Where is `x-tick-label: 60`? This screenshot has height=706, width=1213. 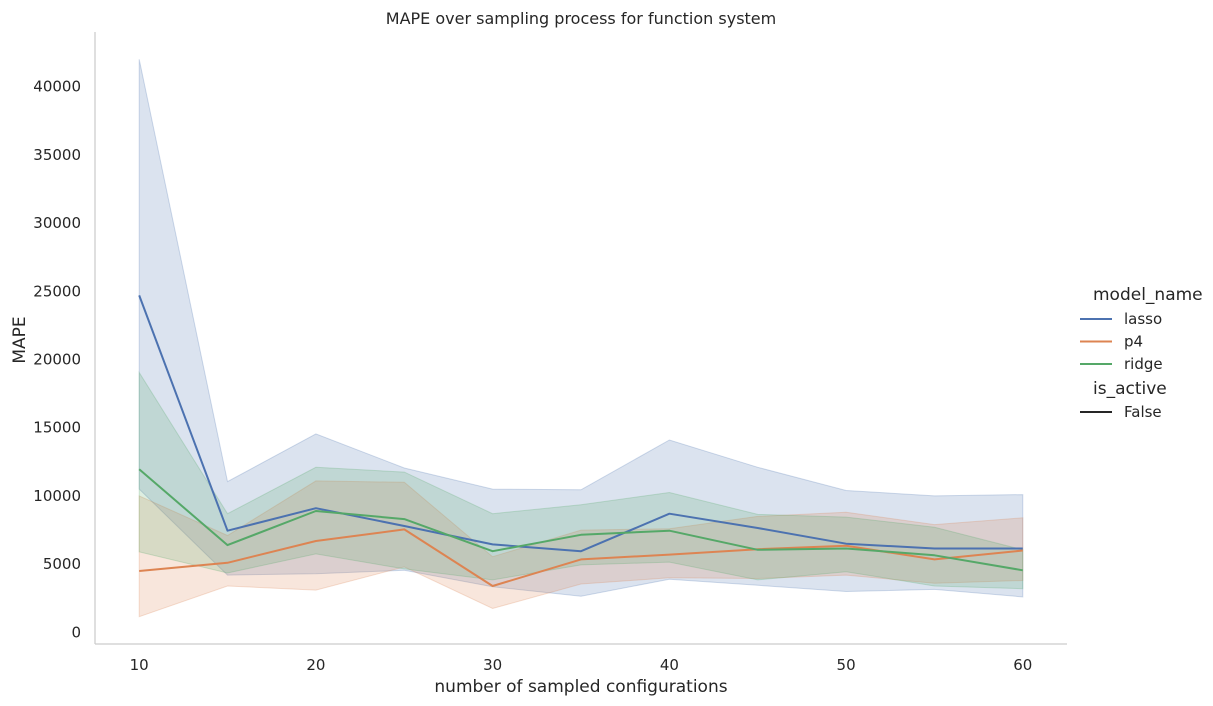
x-tick-label: 60 is located at coordinates (1022, 665).